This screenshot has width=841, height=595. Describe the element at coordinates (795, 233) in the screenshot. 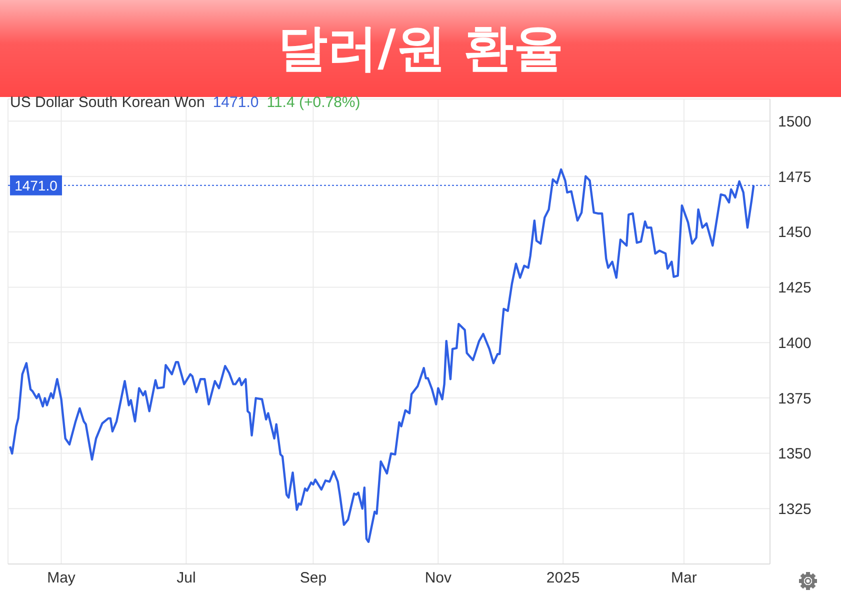

I see `y-tick-label: 1450` at that location.